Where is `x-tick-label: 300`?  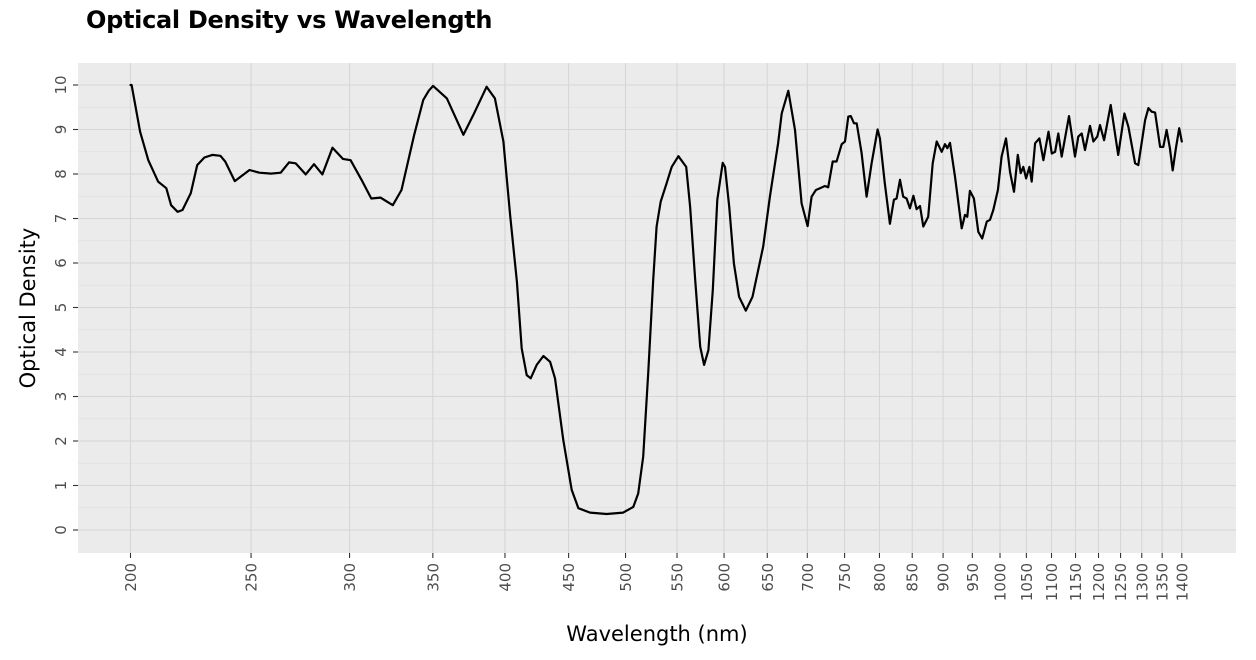
x-tick-label: 300 is located at coordinates (350, 577).